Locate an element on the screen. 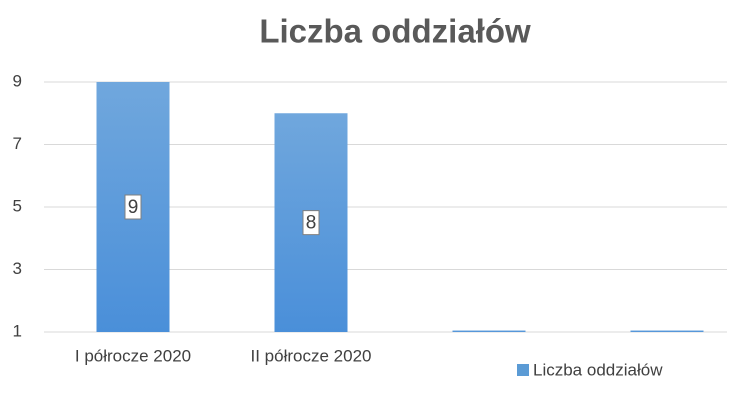 Image resolution: width=747 pixels, height=407 pixels. data-label: 8 is located at coordinates (311, 223).